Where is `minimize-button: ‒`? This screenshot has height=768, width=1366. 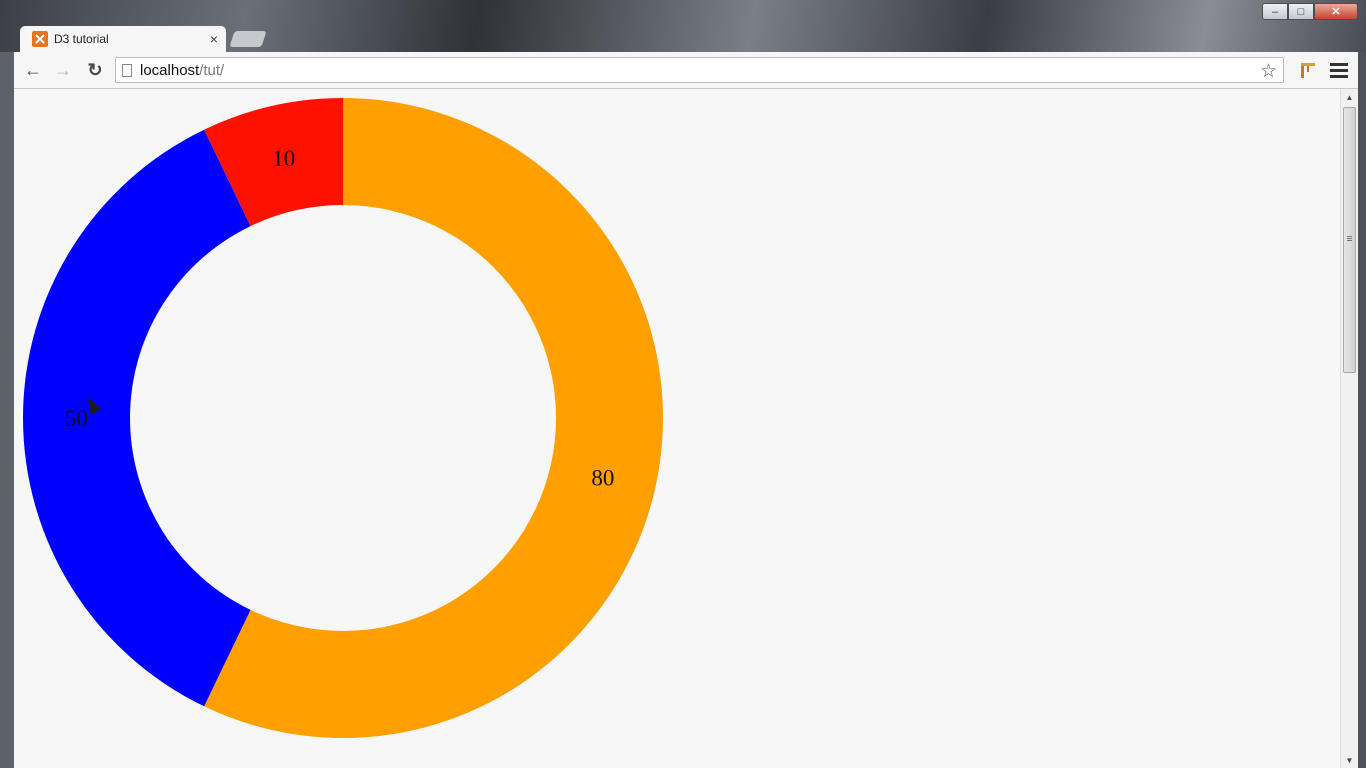
minimize-button: ‒ is located at coordinates (1275, 11).